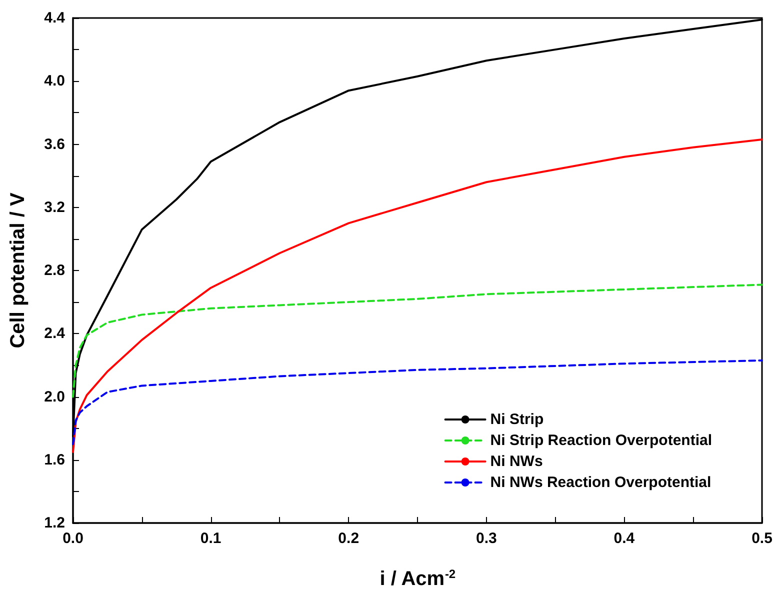 This screenshot has width=777, height=600. What do you see at coordinates (55, 333) in the screenshot?
I see `y-tick-label: 2.4` at bounding box center [55, 333].